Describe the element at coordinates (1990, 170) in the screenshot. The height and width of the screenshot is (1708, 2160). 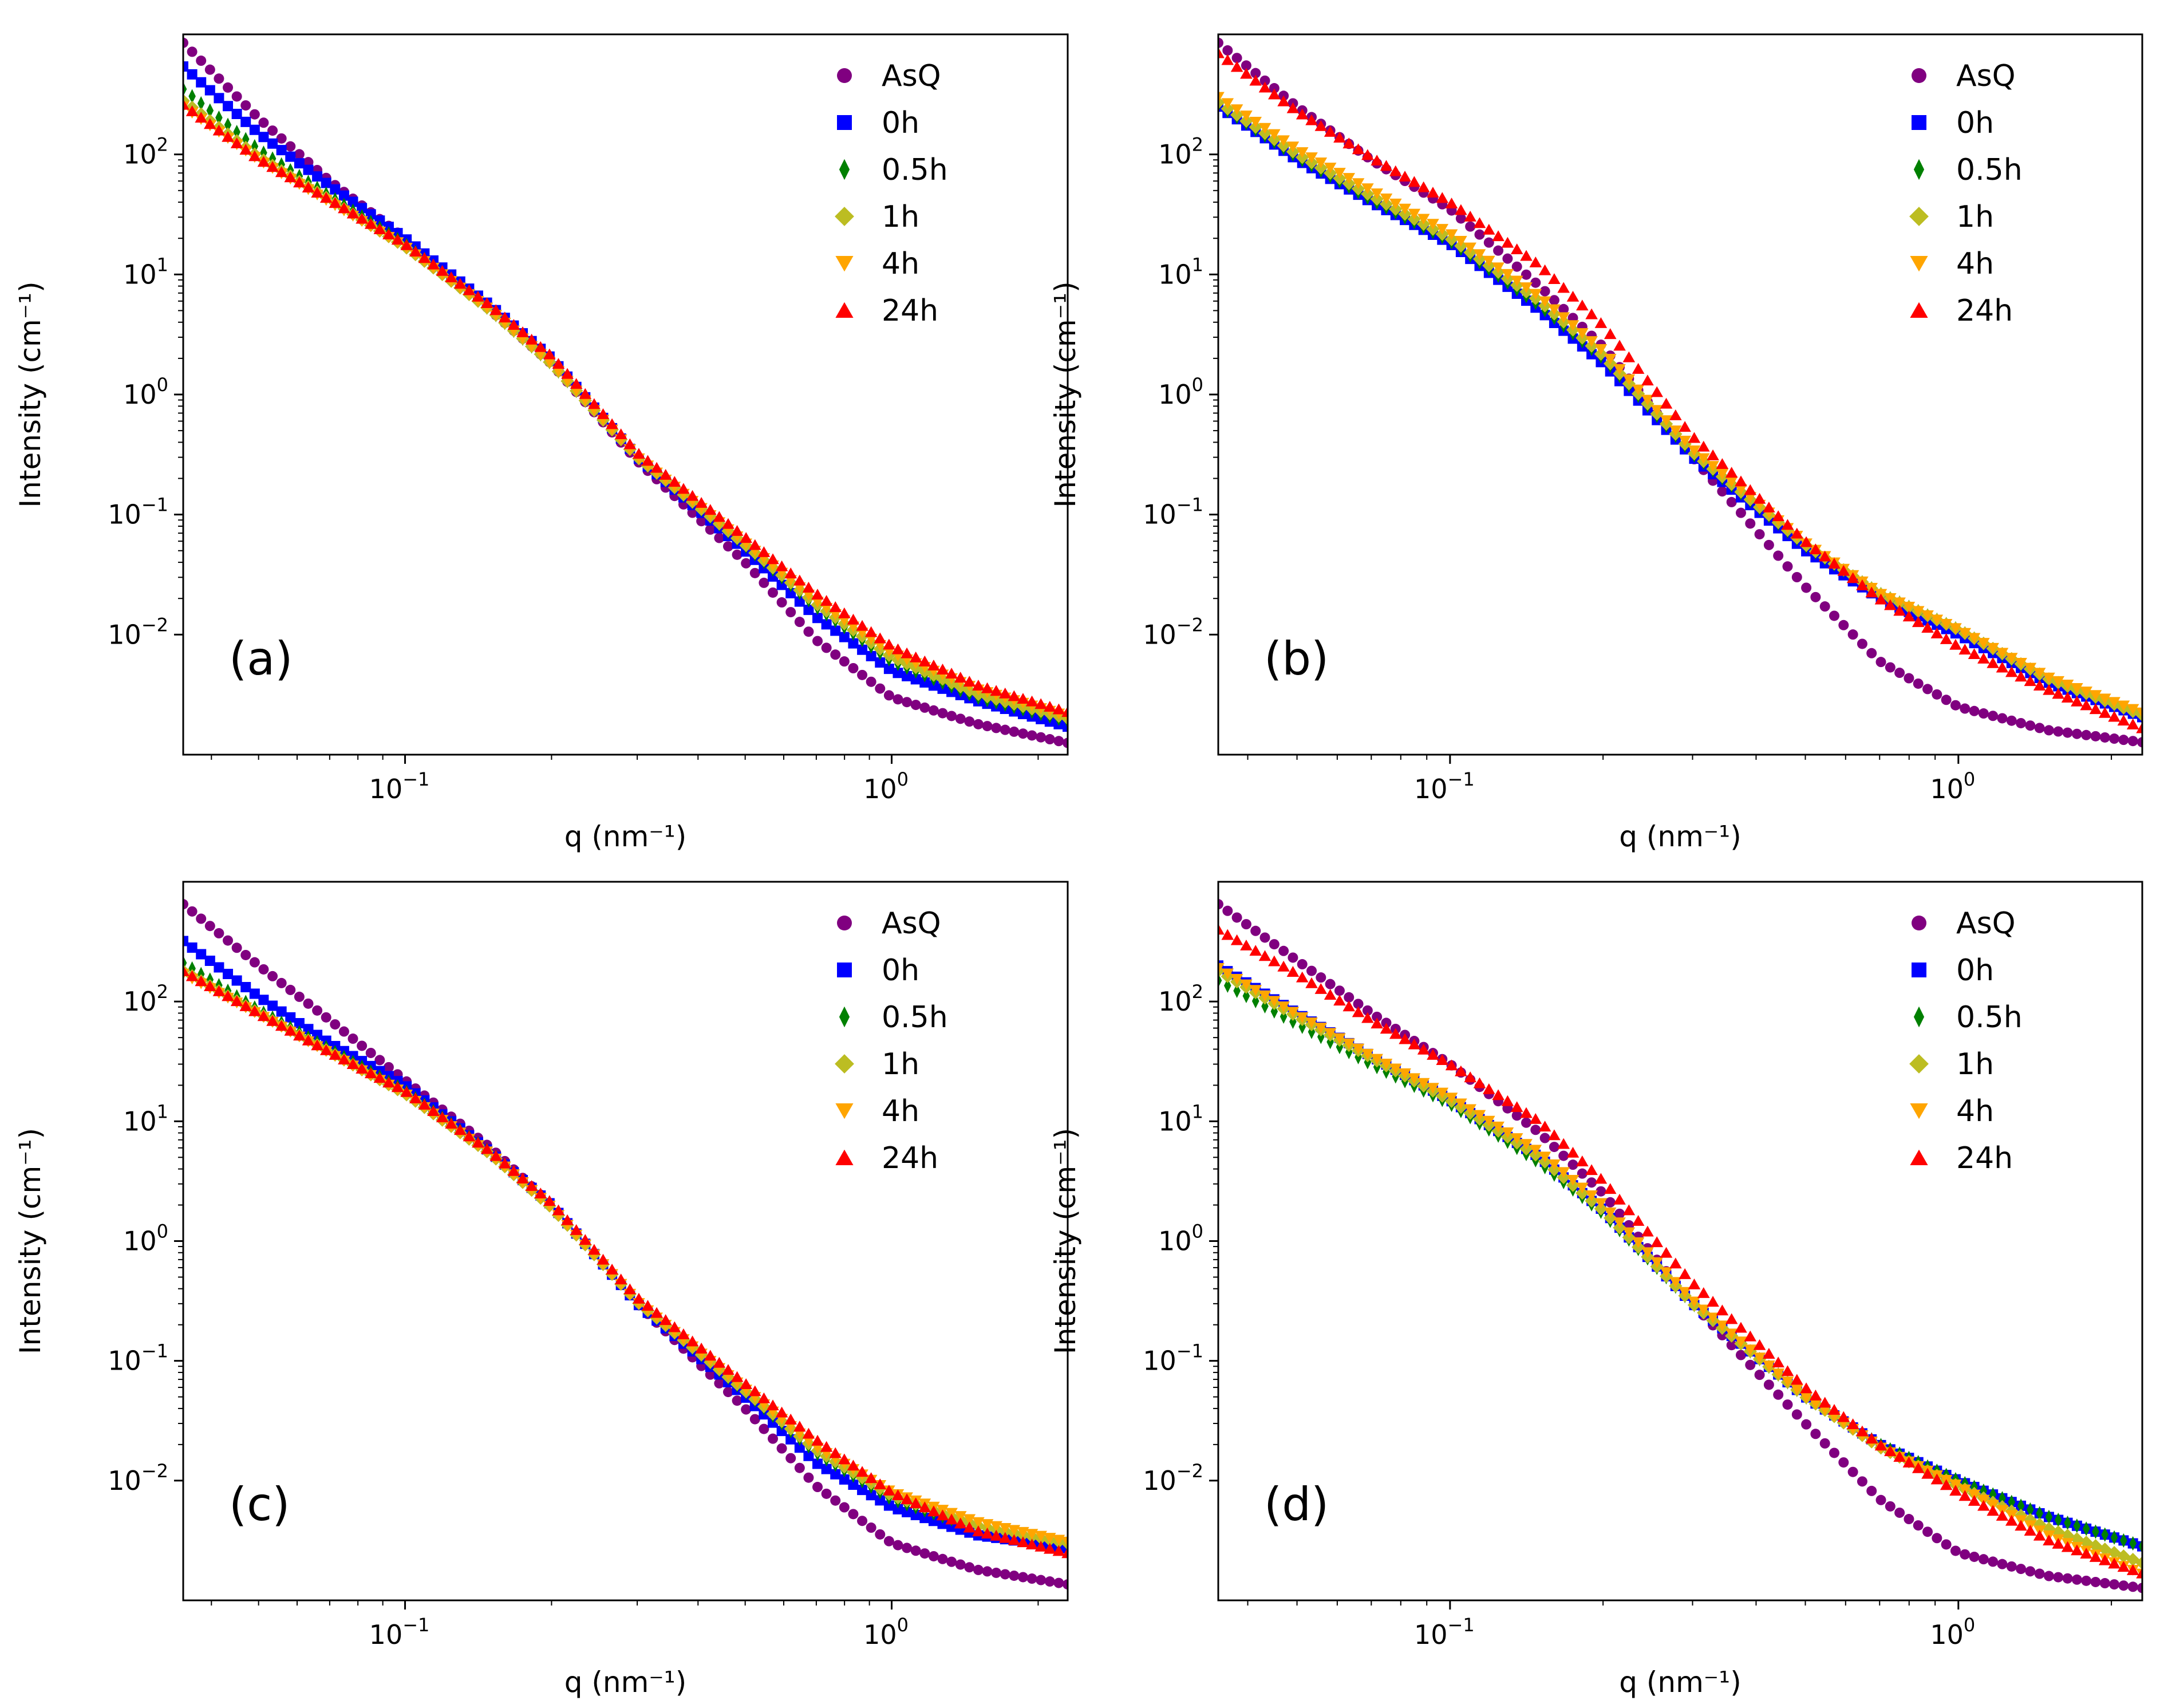
I see `legend-label-0.5h: 0.5h` at that location.